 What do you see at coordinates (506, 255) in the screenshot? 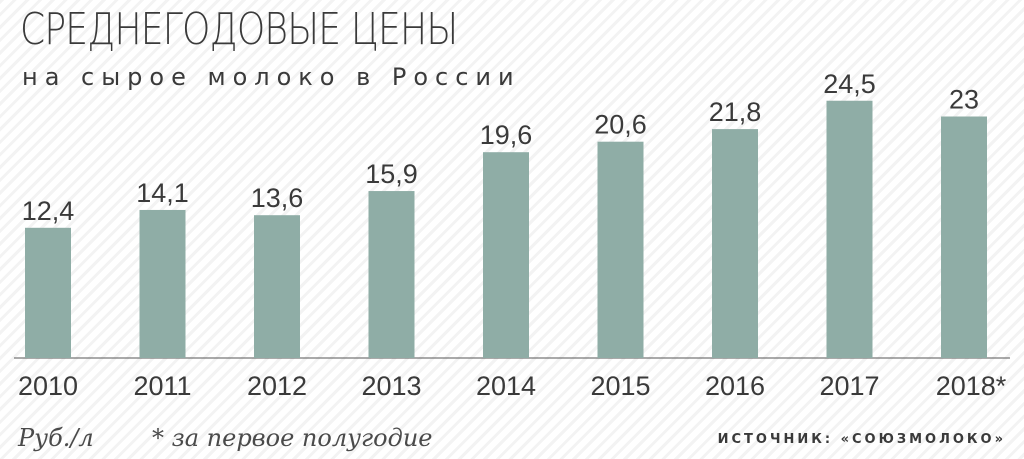
I see `bar-2014` at bounding box center [506, 255].